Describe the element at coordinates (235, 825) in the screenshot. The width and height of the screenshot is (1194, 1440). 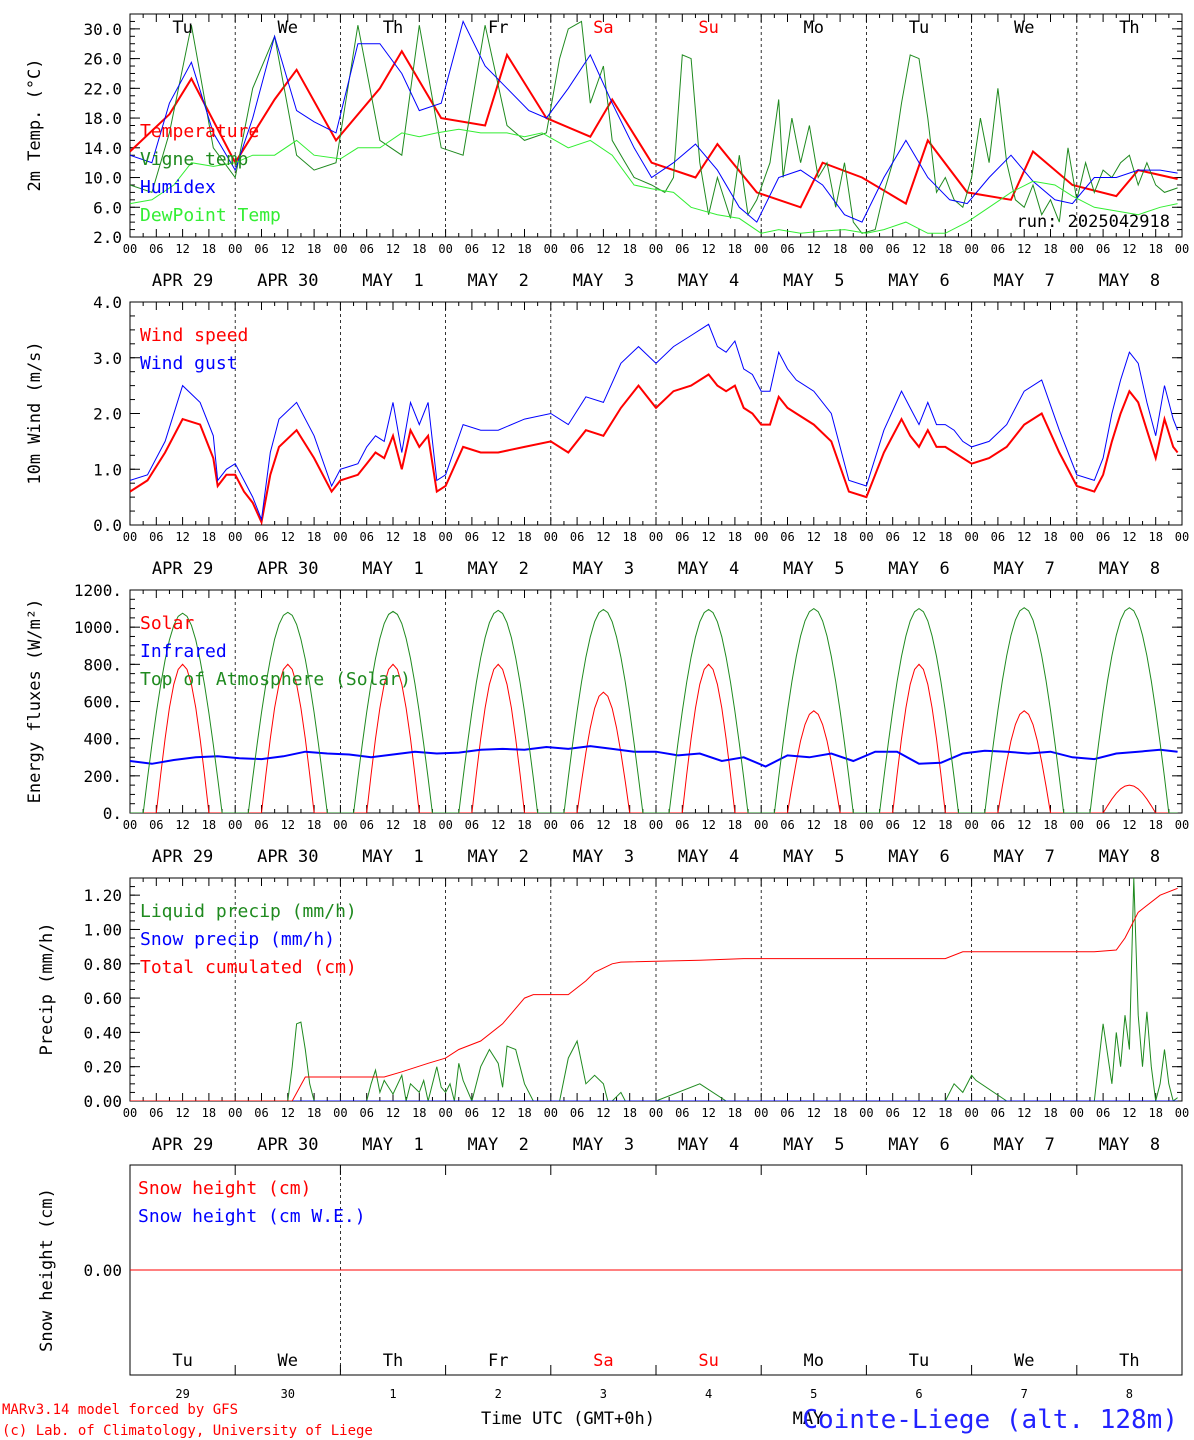
I see `energy-hour-label: 00` at that location.